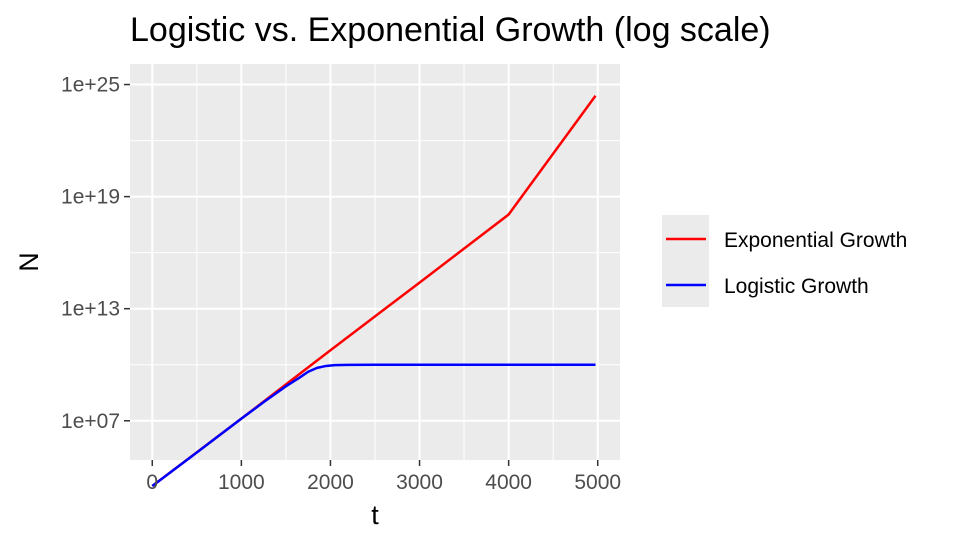 This screenshot has height=546, width=958. Describe the element at coordinates (330, 482) in the screenshot. I see `x-tick-label: 2000` at that location.